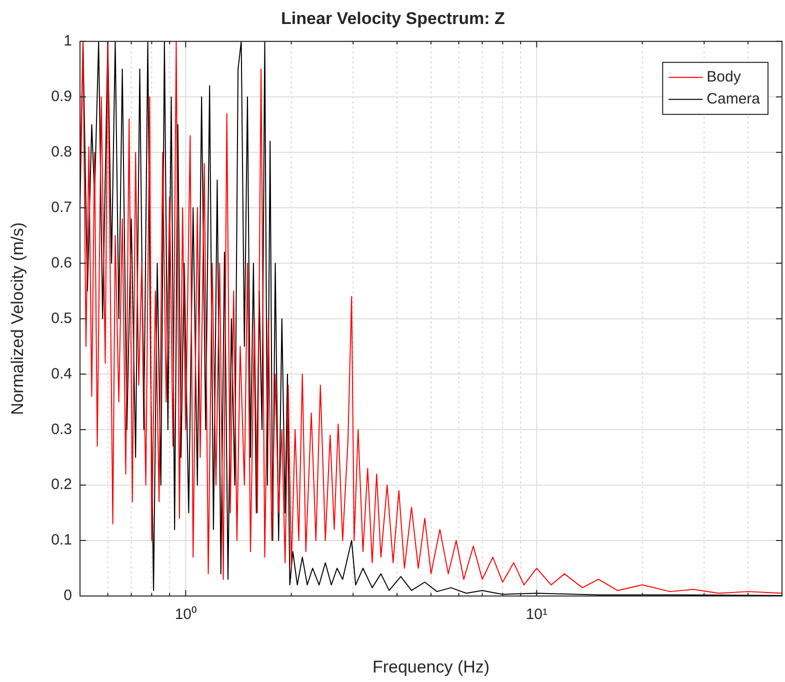 Image resolution: width=785 pixels, height=682 pixels. I want to click on legend-label: Body, so click(724, 77).